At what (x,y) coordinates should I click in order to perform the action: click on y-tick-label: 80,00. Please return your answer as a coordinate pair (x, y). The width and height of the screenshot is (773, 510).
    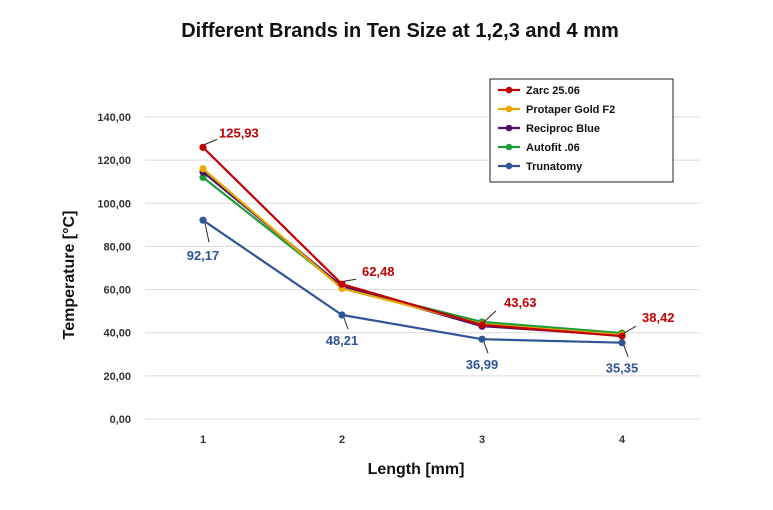
    Looking at the image, I should click on (117, 247).